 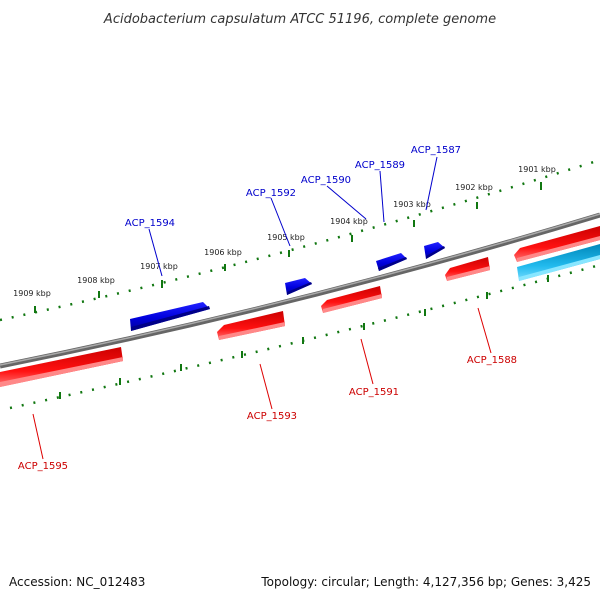 I want to click on gene-ACP_1592-arrow, so click(x=298, y=286).